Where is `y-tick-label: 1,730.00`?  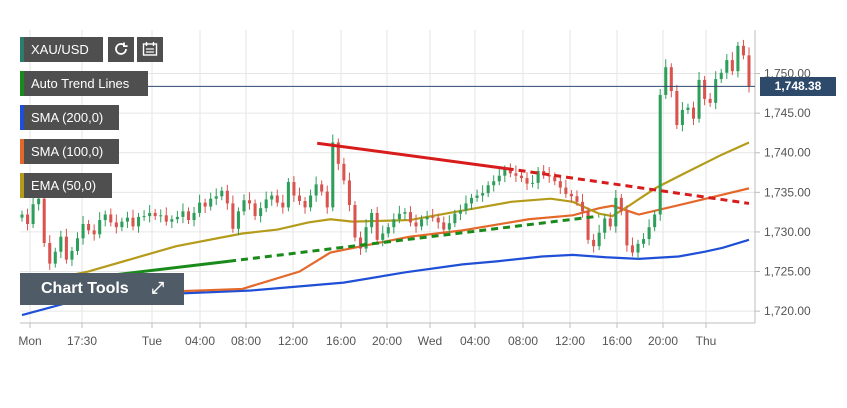 y-tick-label: 1,730.00 is located at coordinates (787, 232).